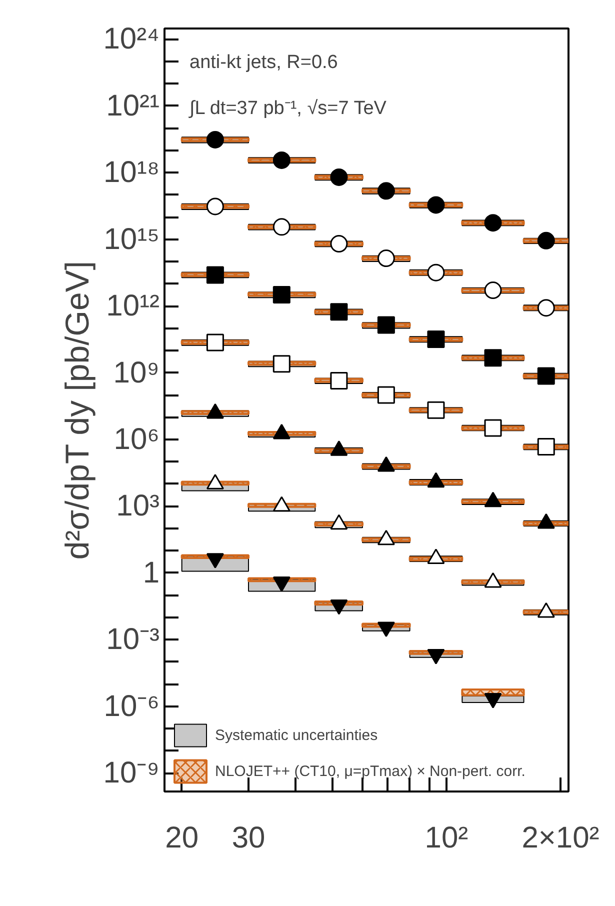 The image size is (615, 906). What do you see at coordinates (131, 773) in the screenshot?
I see `y-tick-label: 10⁻⁹` at bounding box center [131, 773].